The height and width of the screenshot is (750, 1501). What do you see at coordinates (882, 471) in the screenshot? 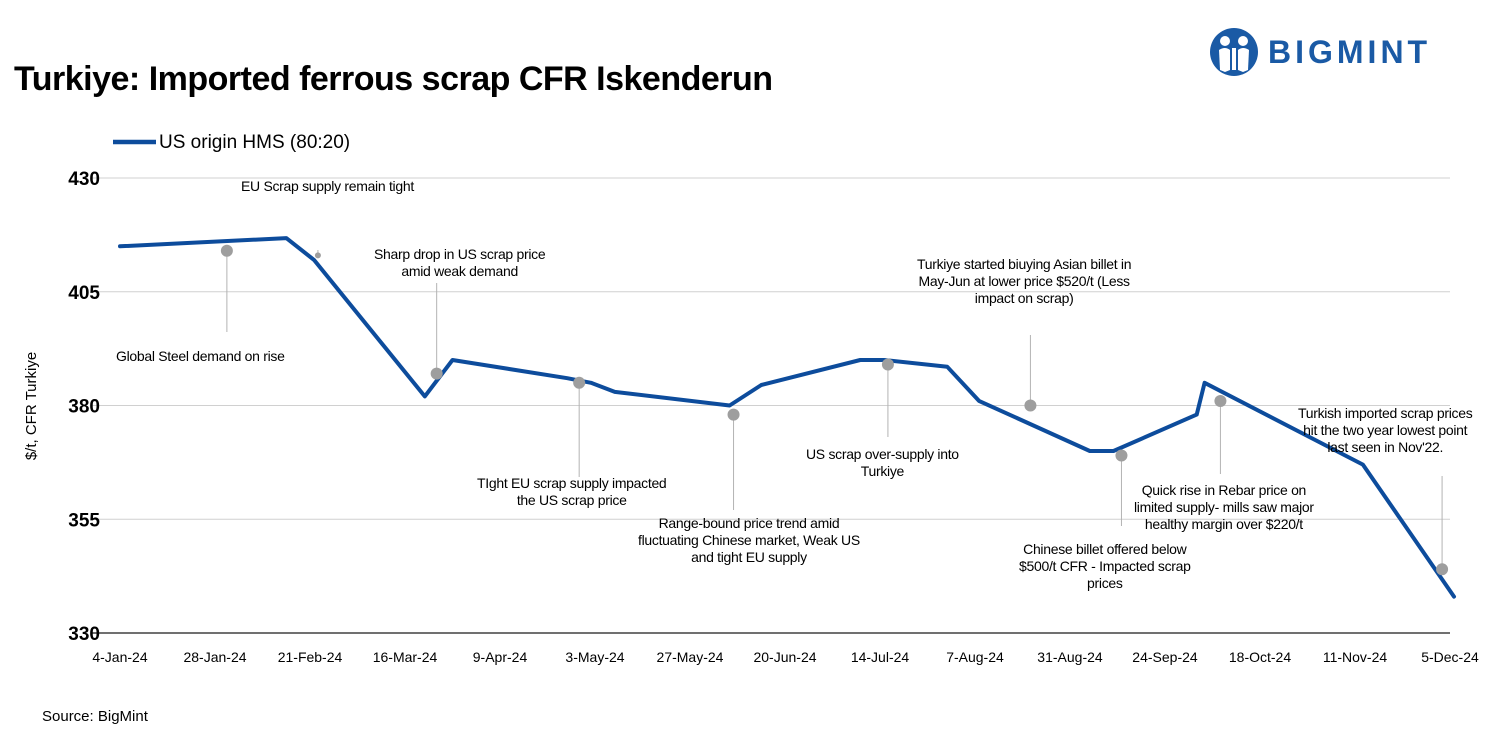
I see `annotation-text-line: Turkiye` at bounding box center [882, 471].